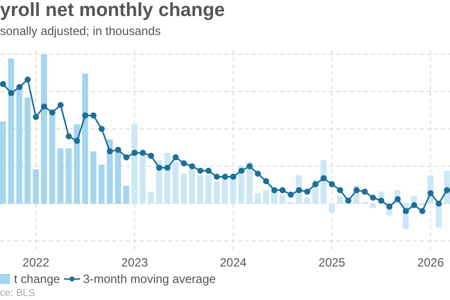 The width and height of the screenshot is (450, 300). What do you see at coordinates (36, 263) in the screenshot?
I see `x-tick-label: 2022` at bounding box center [36, 263].